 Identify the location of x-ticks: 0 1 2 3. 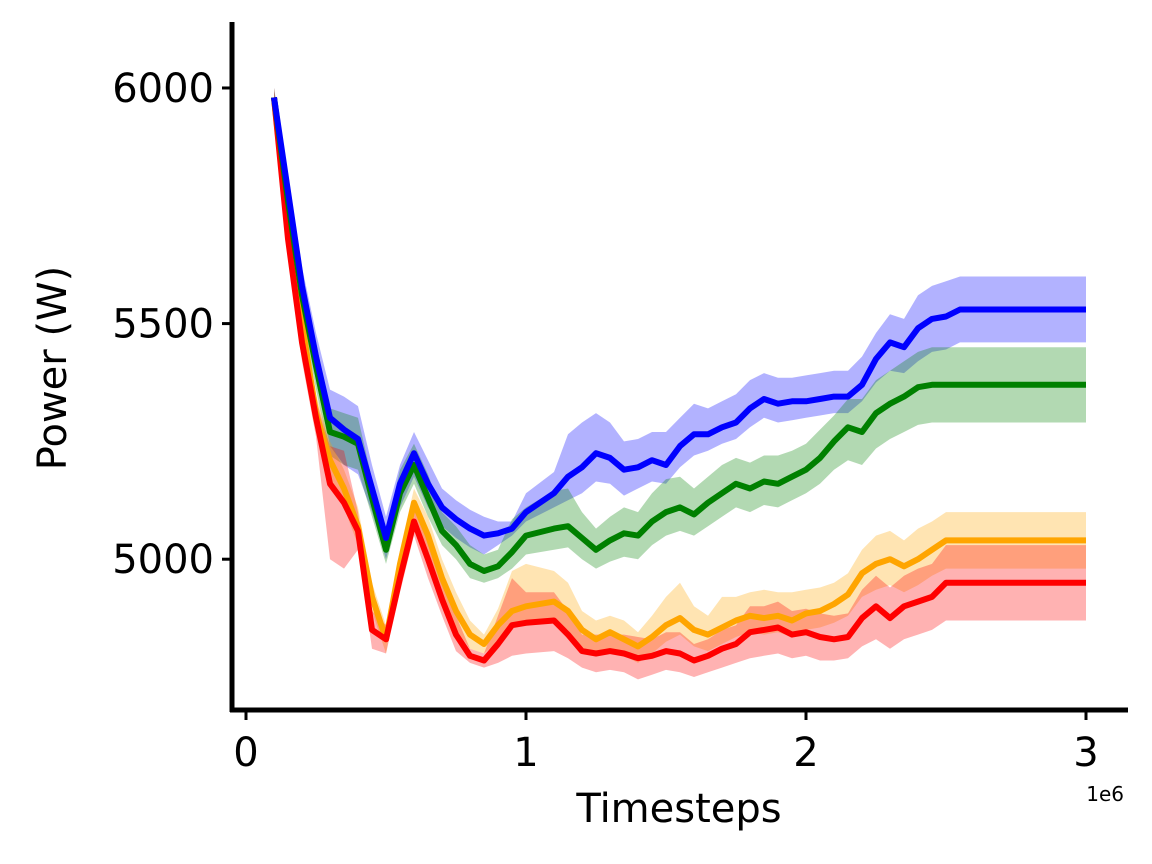
(666, 743).